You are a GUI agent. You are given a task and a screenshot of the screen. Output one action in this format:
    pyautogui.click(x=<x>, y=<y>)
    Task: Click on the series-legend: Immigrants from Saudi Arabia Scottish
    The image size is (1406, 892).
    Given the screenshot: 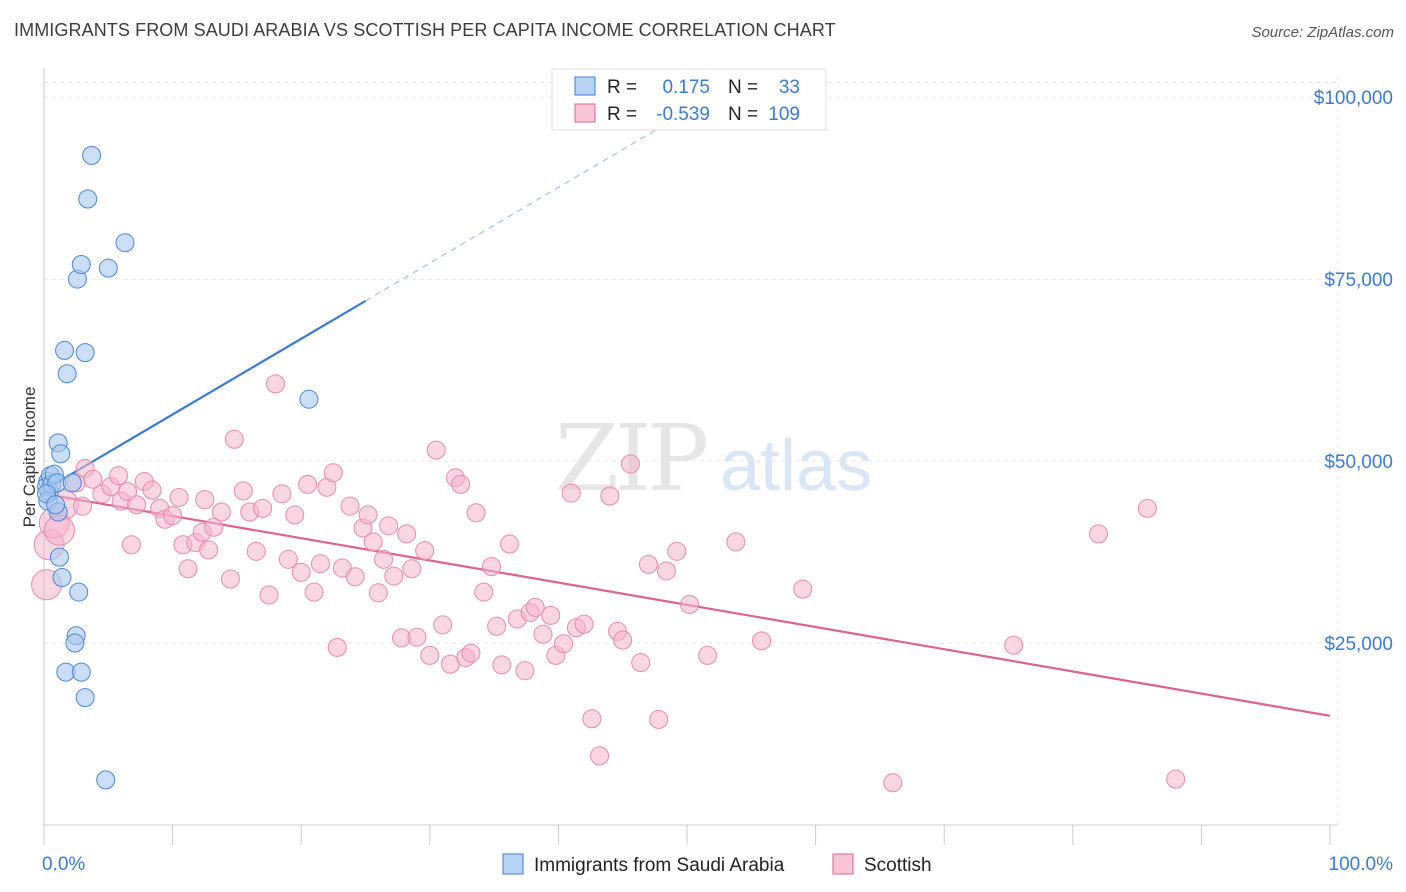 What is the action you would take?
    pyautogui.click(x=717, y=864)
    